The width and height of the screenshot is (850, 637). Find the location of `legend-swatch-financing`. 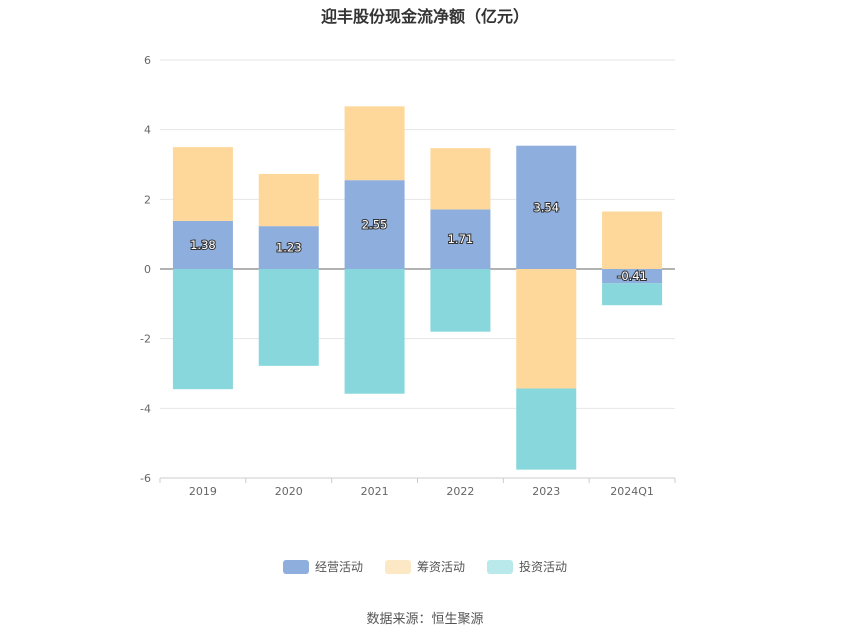

legend-swatch-financing is located at coordinates (397, 566).